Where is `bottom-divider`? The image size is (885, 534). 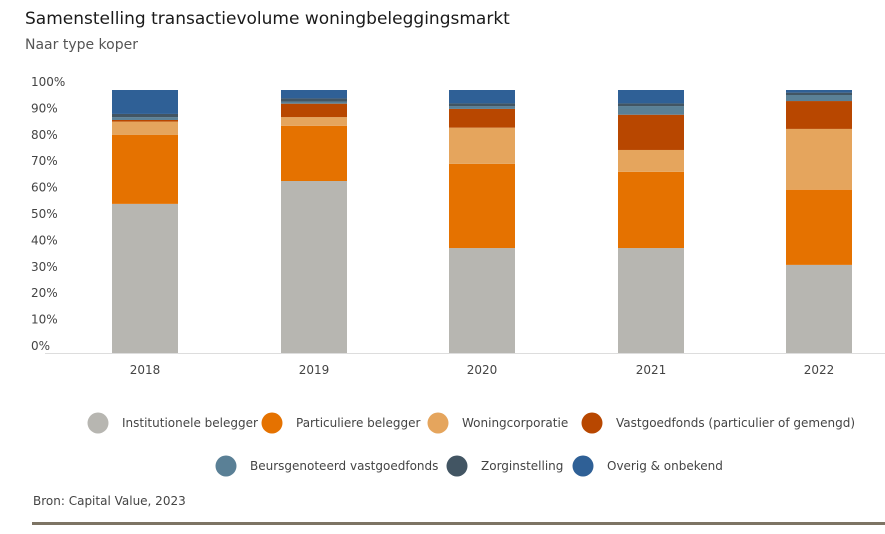 bottom-divider is located at coordinates (458, 523).